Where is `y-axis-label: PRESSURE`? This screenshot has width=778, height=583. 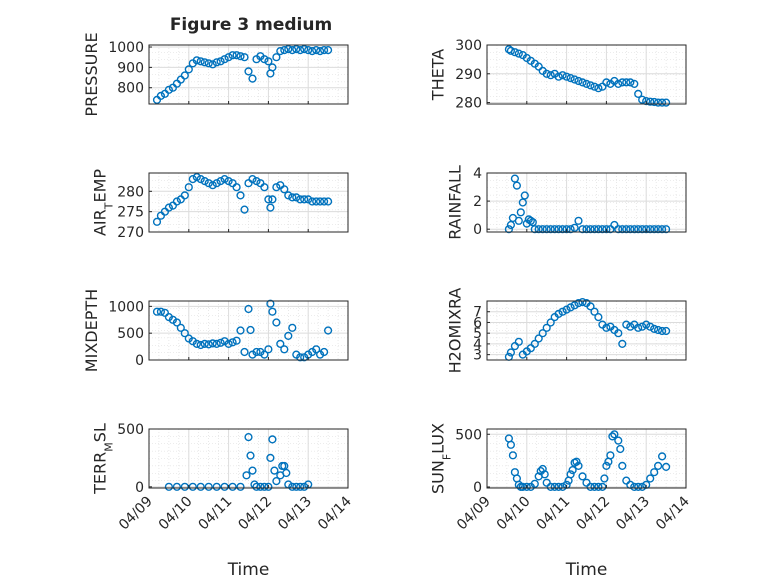 y-axis-label: PRESSURE is located at coordinates (91, 74).